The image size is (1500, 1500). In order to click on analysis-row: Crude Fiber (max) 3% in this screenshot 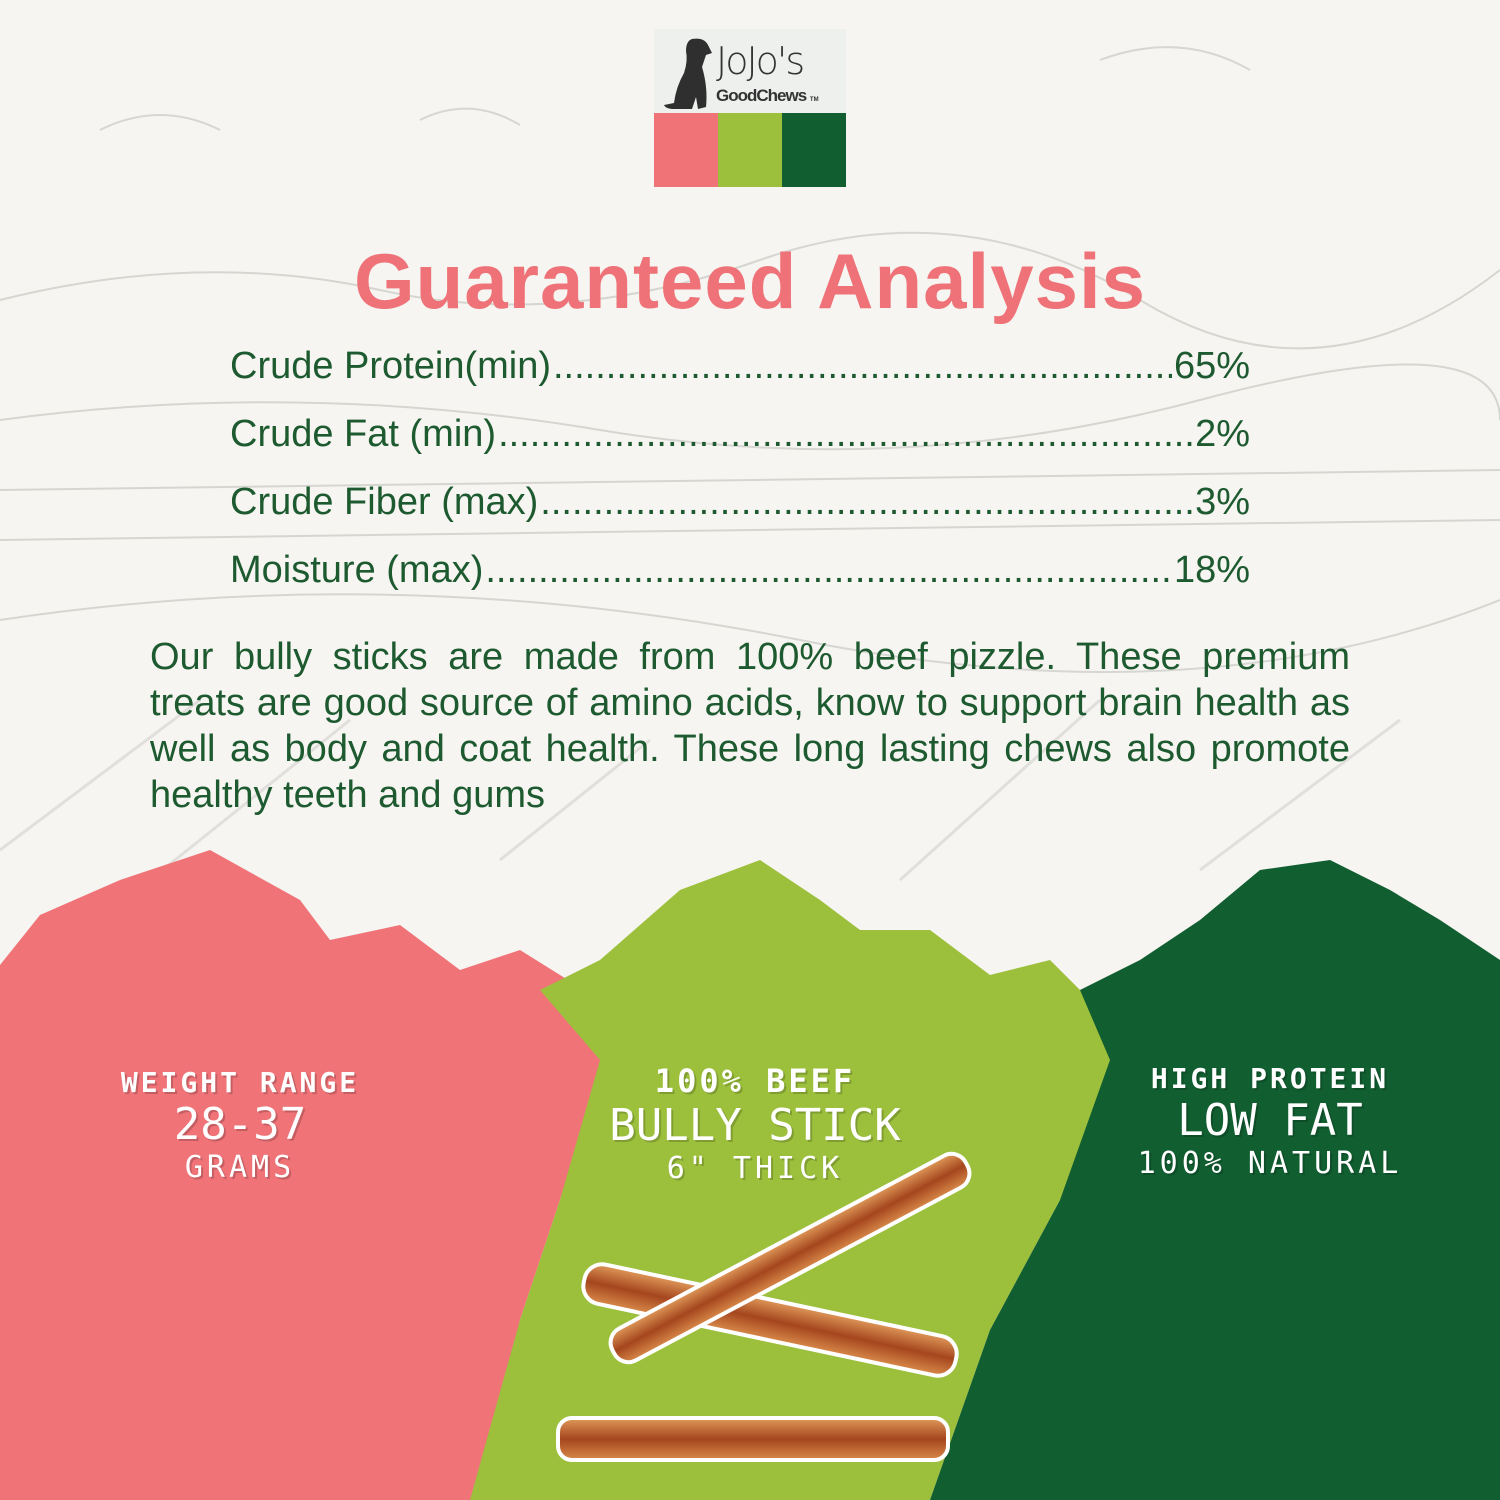, I will do `click(740, 515)`.